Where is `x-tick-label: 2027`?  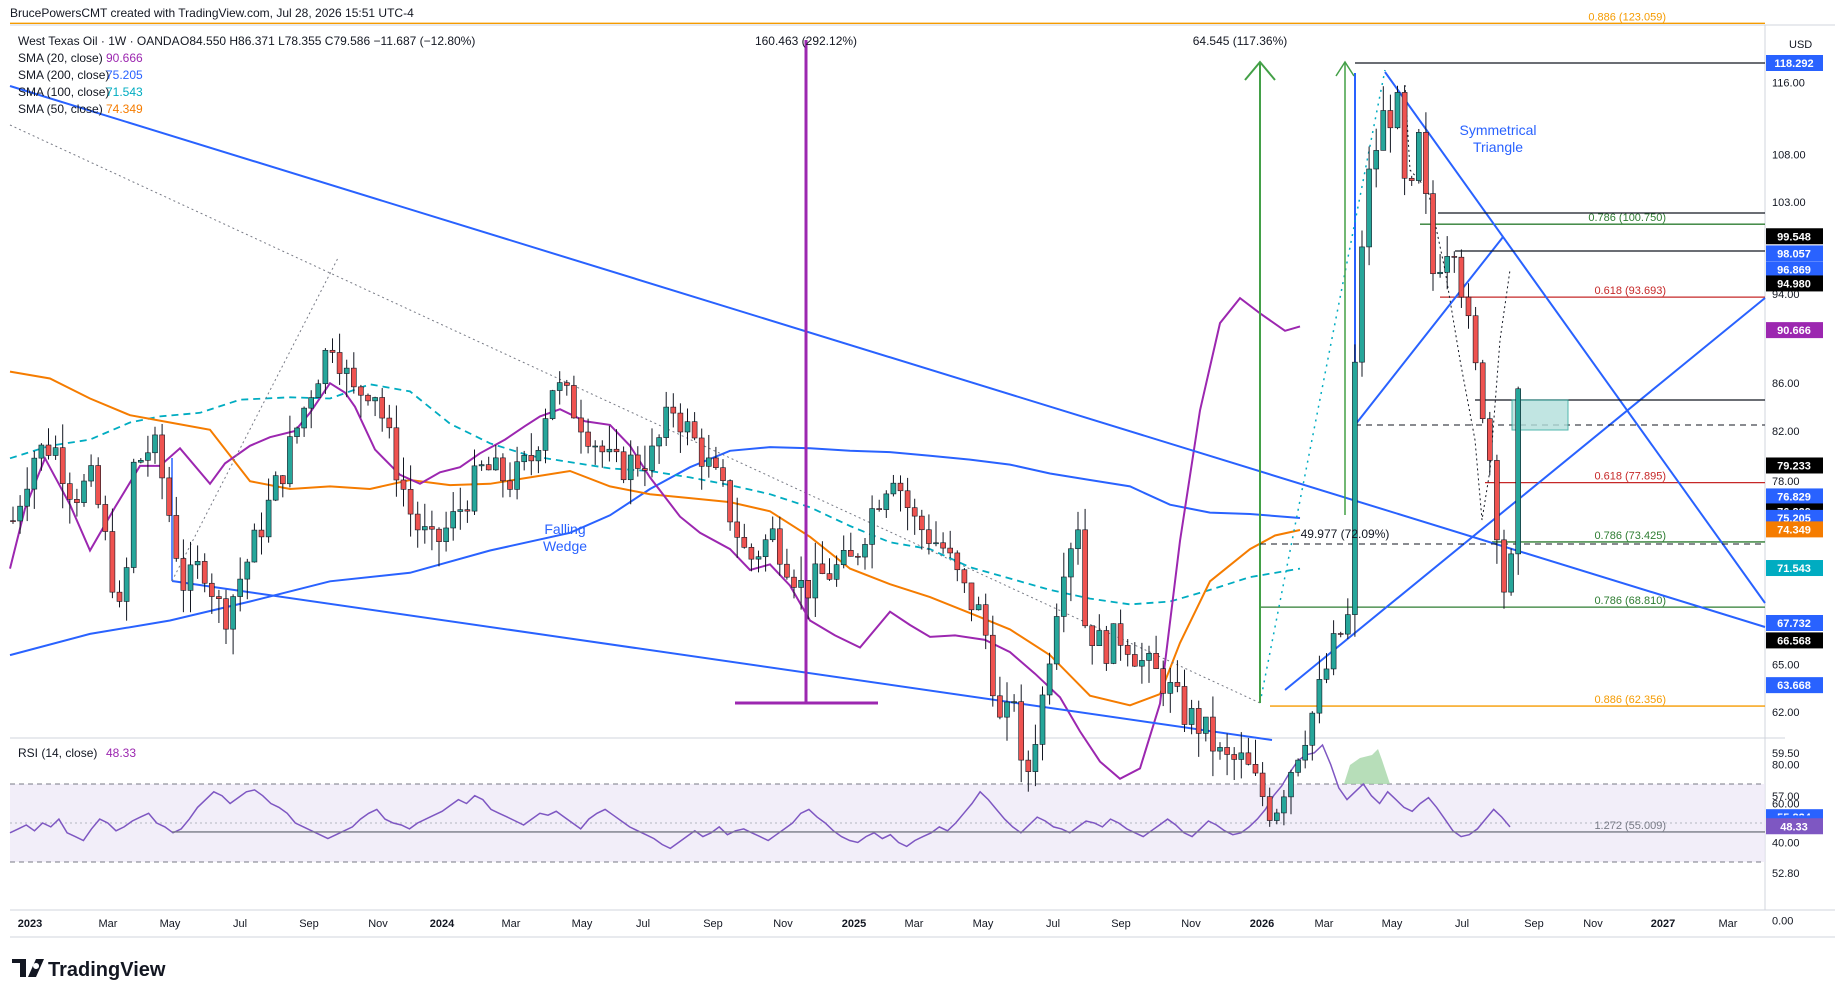 x-tick-label: 2027 is located at coordinates (1663, 924).